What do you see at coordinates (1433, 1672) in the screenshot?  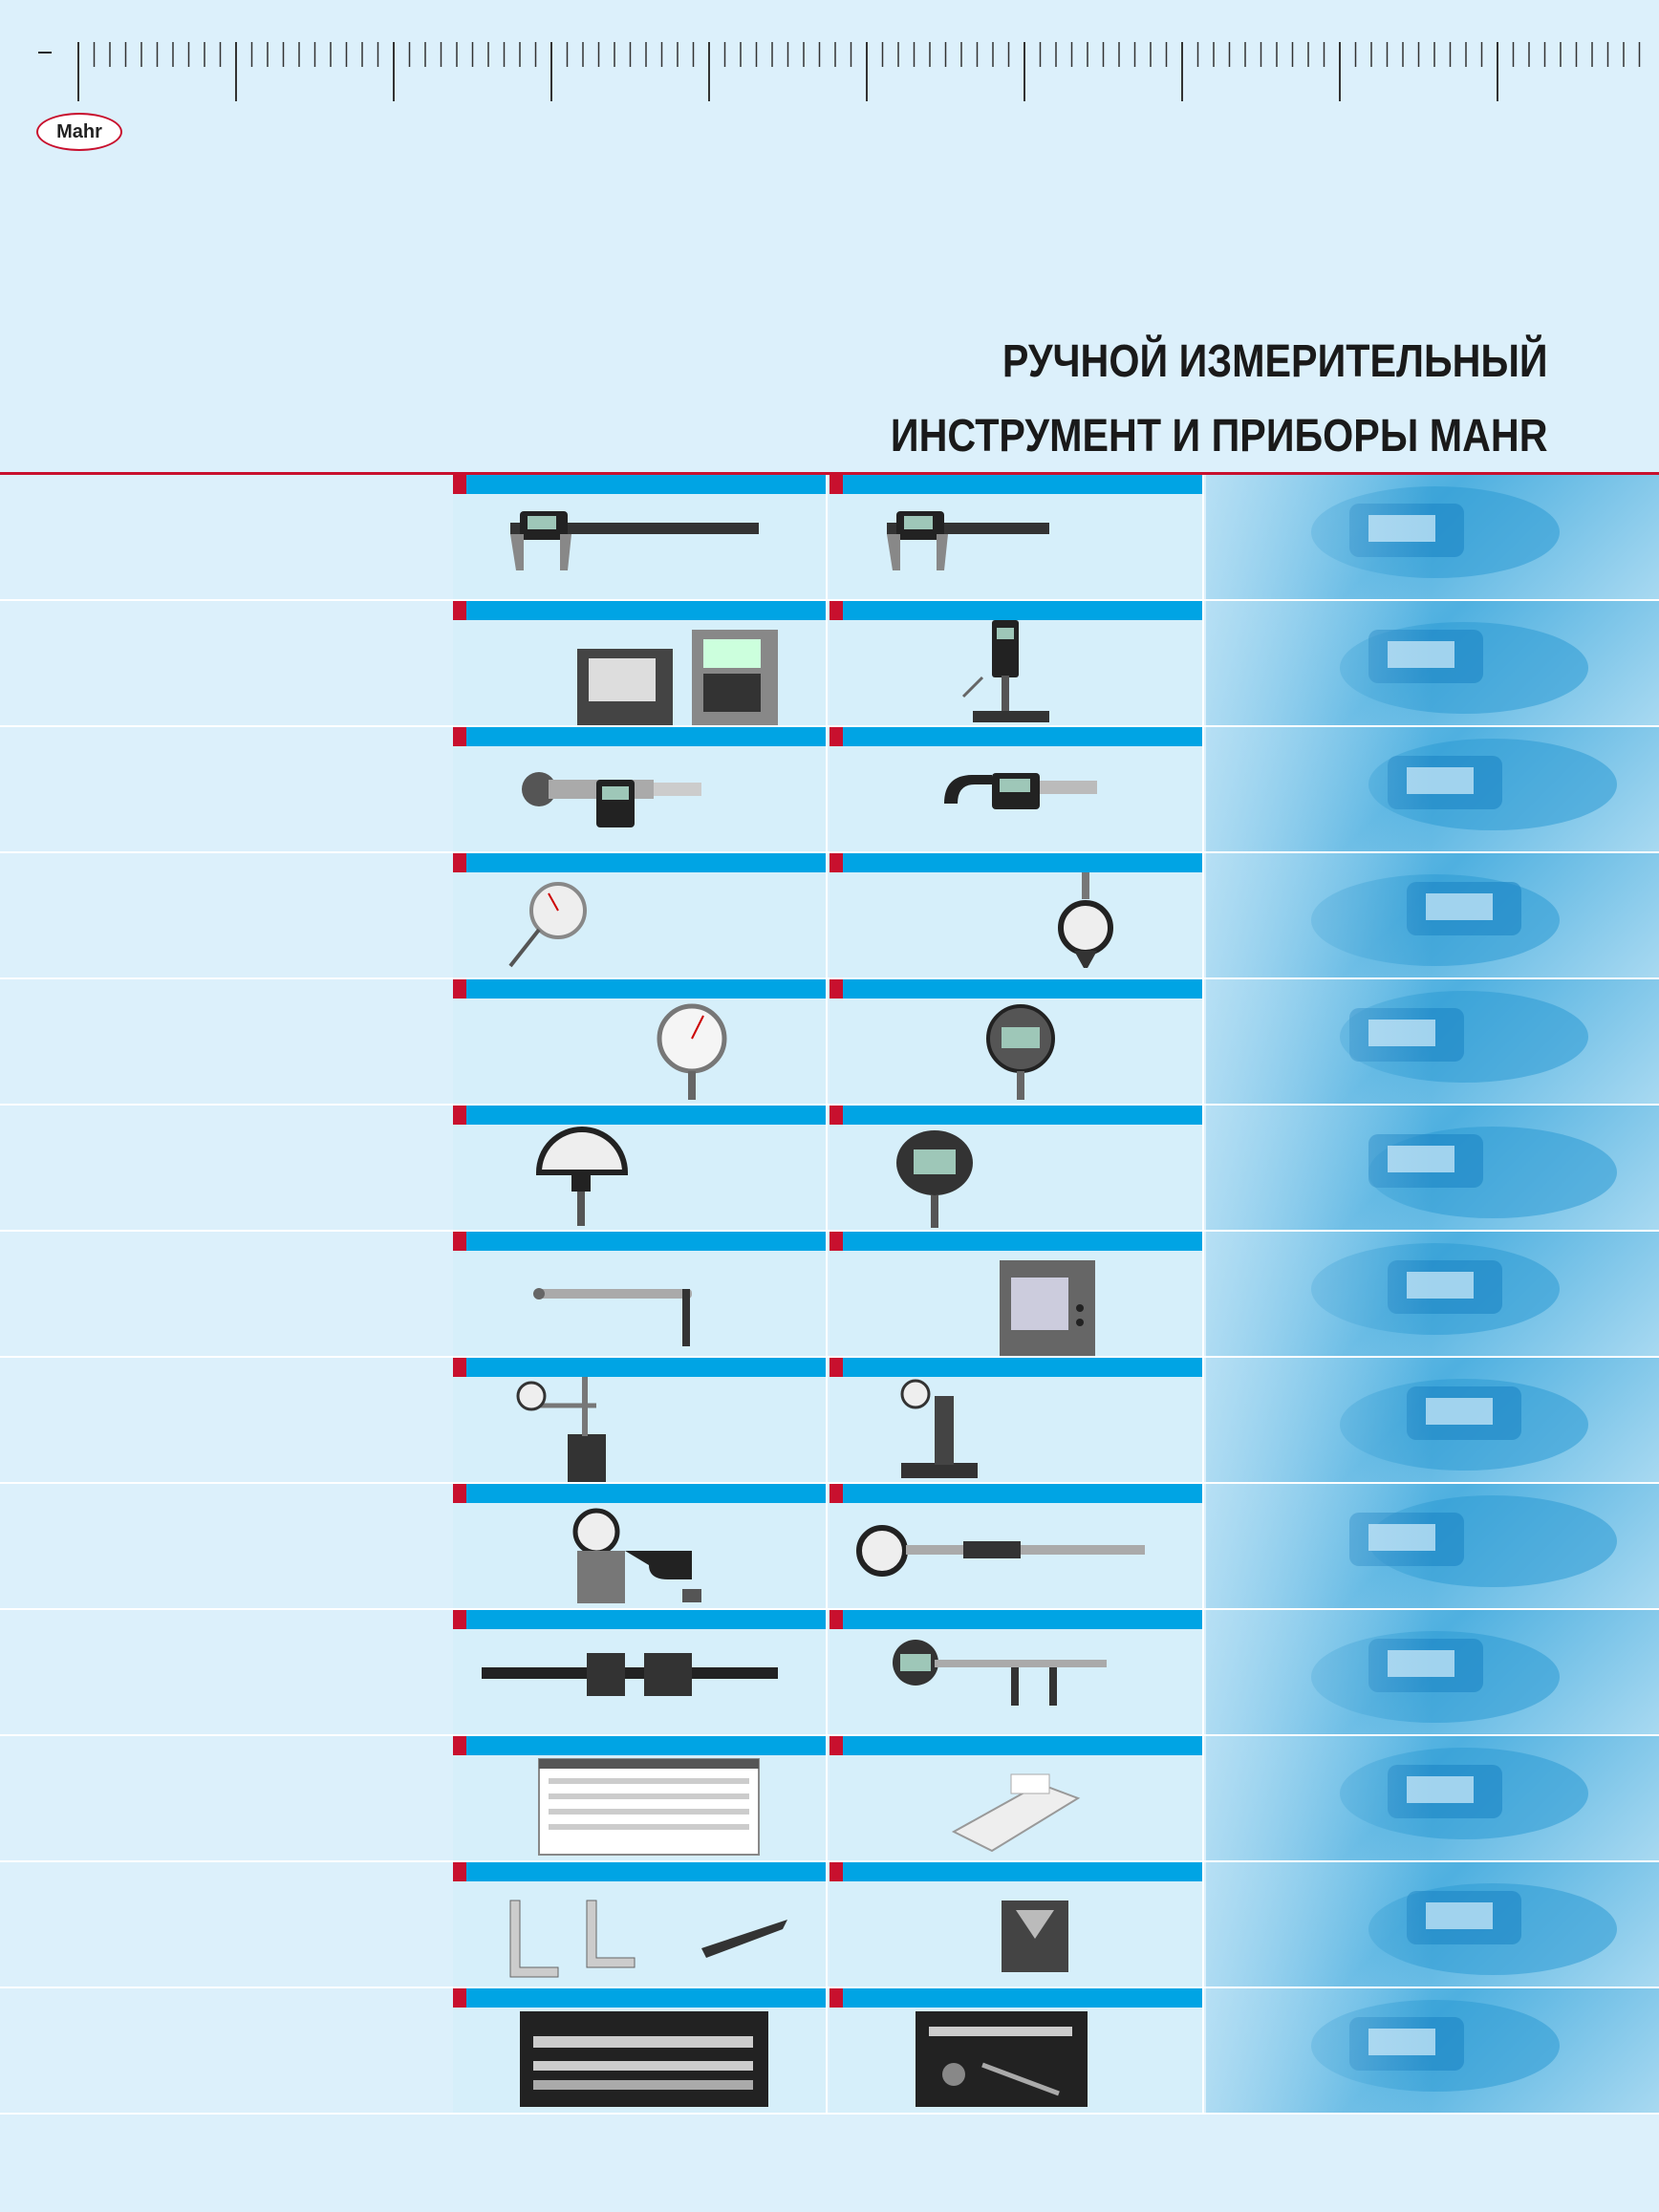 I see `measuring-head-closeup-photo` at bounding box center [1433, 1672].